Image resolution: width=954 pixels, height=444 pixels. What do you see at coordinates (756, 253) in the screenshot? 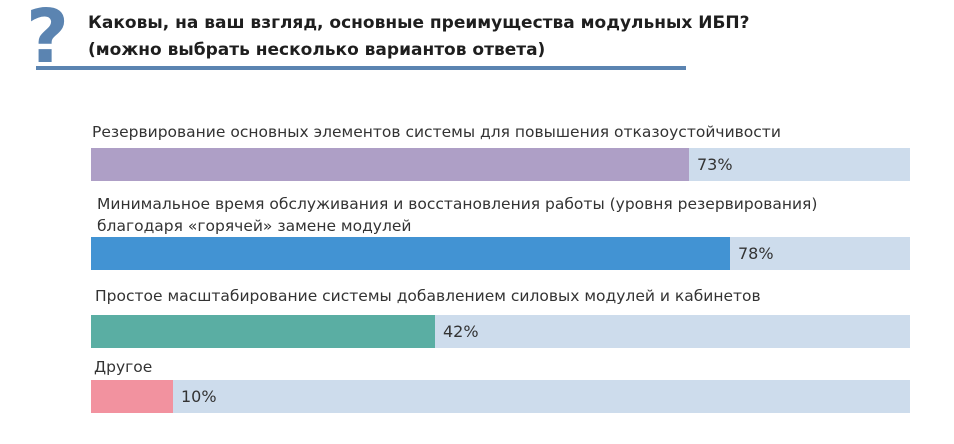
I see `bar-value-label-2: 78%` at bounding box center [756, 253].